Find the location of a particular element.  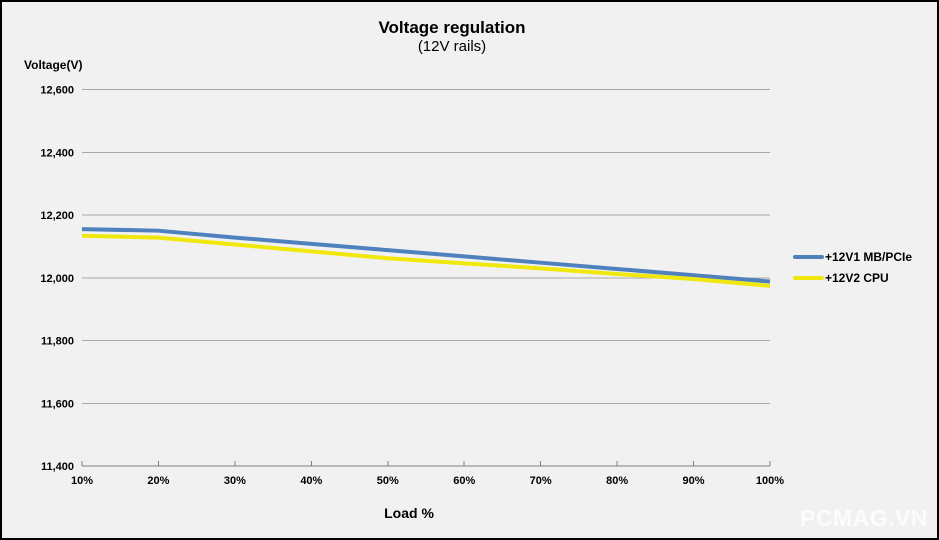

series-line-12v1-mb-pcie is located at coordinates (426, 255).